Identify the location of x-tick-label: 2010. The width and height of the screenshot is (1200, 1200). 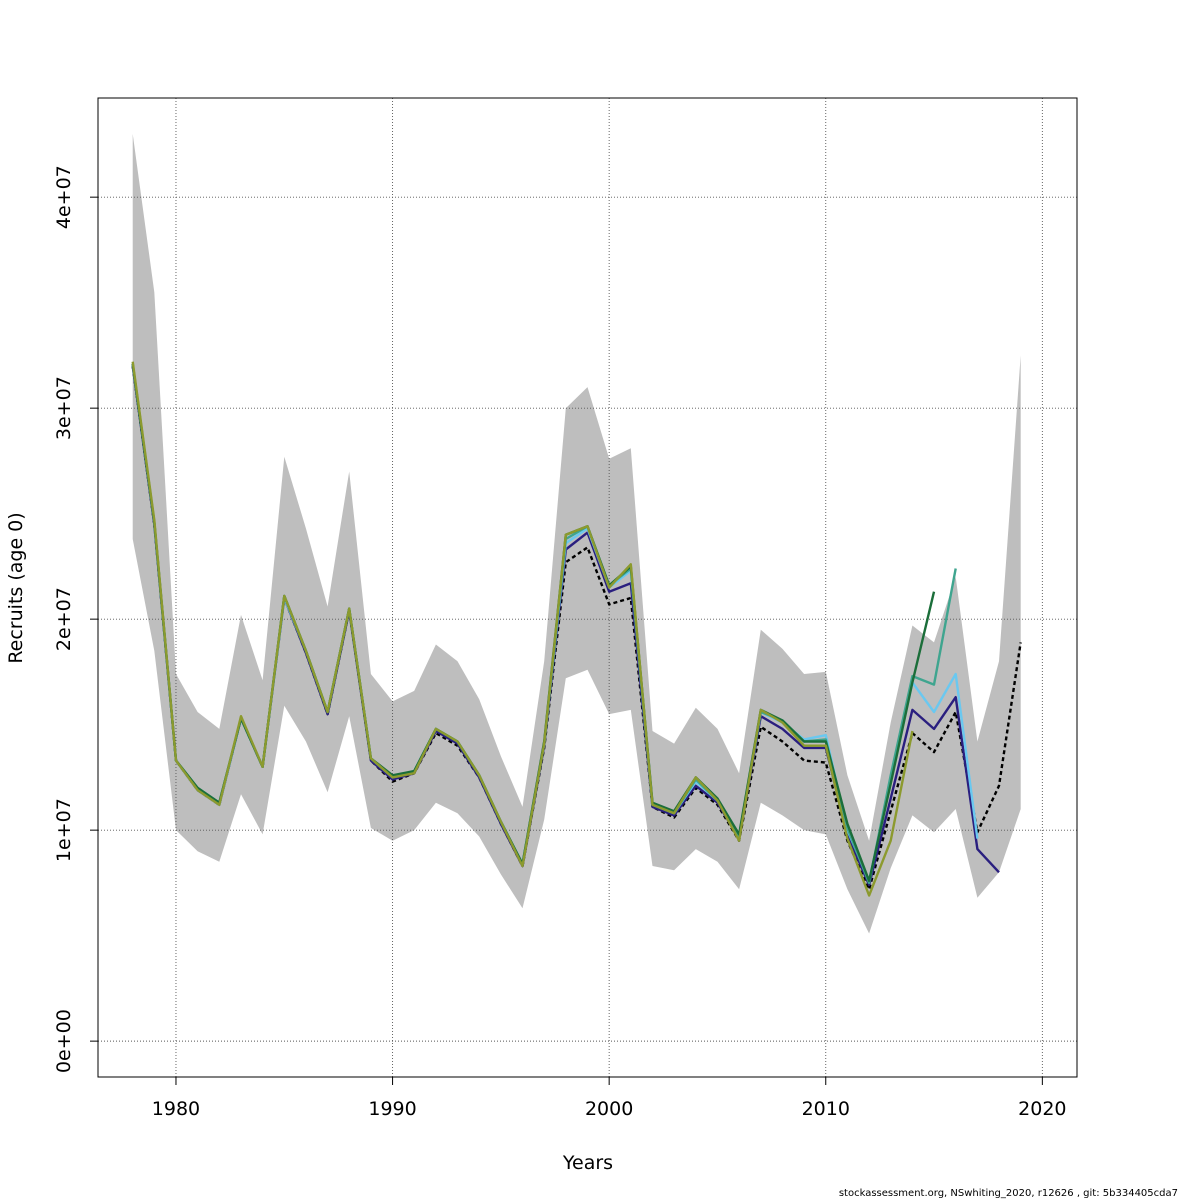
(826, 1109).